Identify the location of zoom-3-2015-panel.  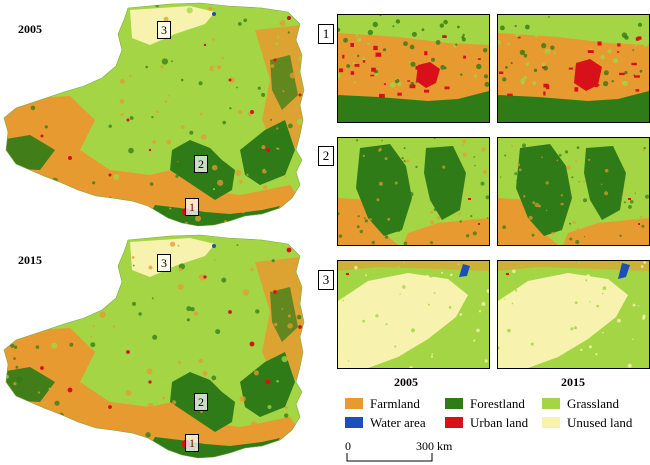
(573, 314).